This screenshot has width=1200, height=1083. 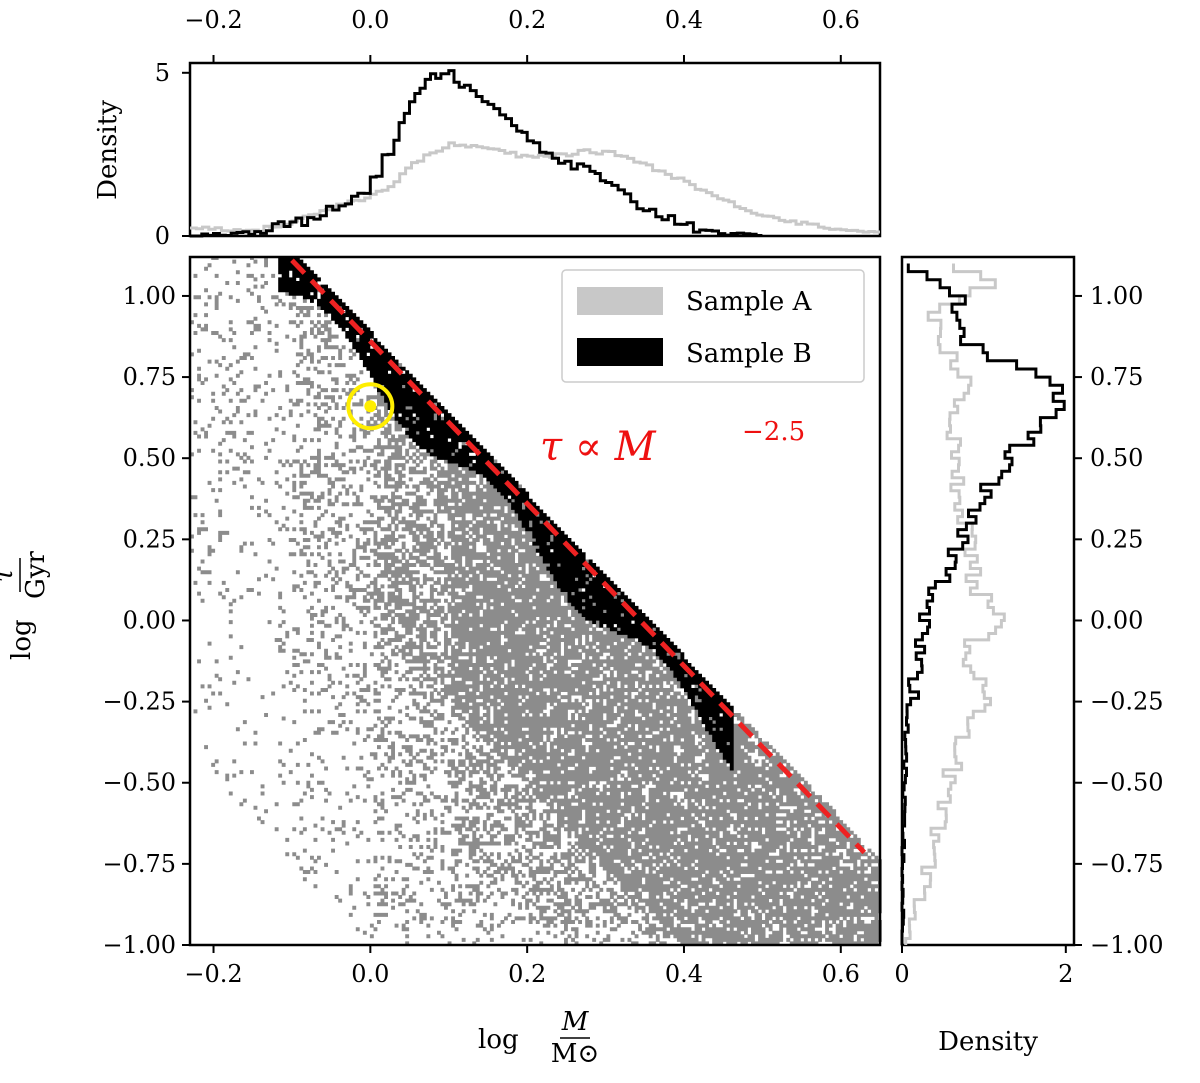 What do you see at coordinates (535, 187) in the screenshot?
I see `top-histogram-sample-a` at bounding box center [535, 187].